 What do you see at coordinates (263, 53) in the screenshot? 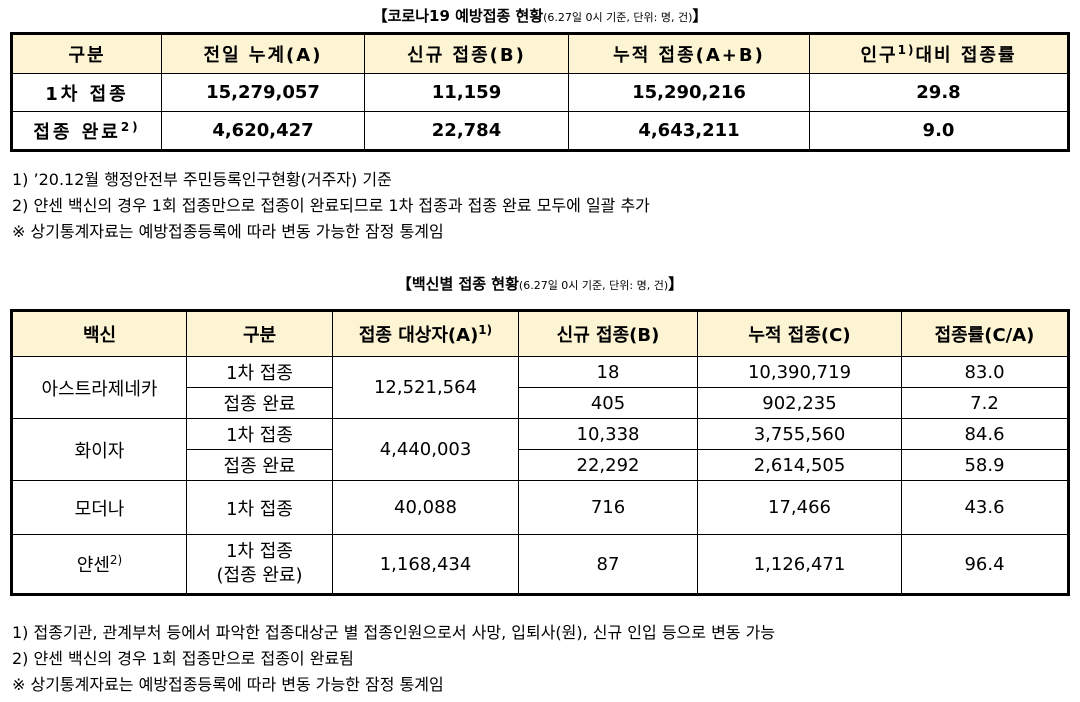
I see `header-prev-total: 전일 누계(A)` at bounding box center [263, 53].